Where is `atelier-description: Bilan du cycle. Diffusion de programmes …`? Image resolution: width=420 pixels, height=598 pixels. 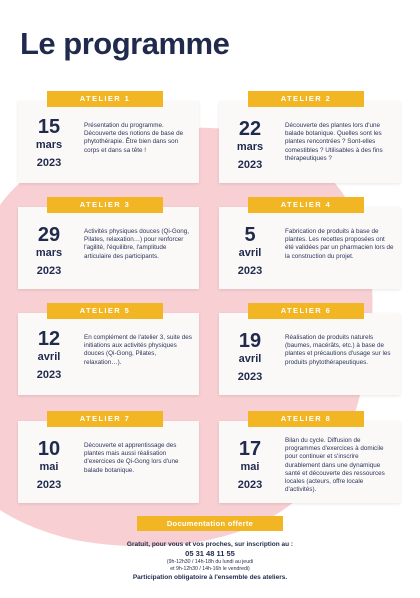
atelier-description: Bilan du cycle. Diffusion de programmes … is located at coordinates (335, 465).